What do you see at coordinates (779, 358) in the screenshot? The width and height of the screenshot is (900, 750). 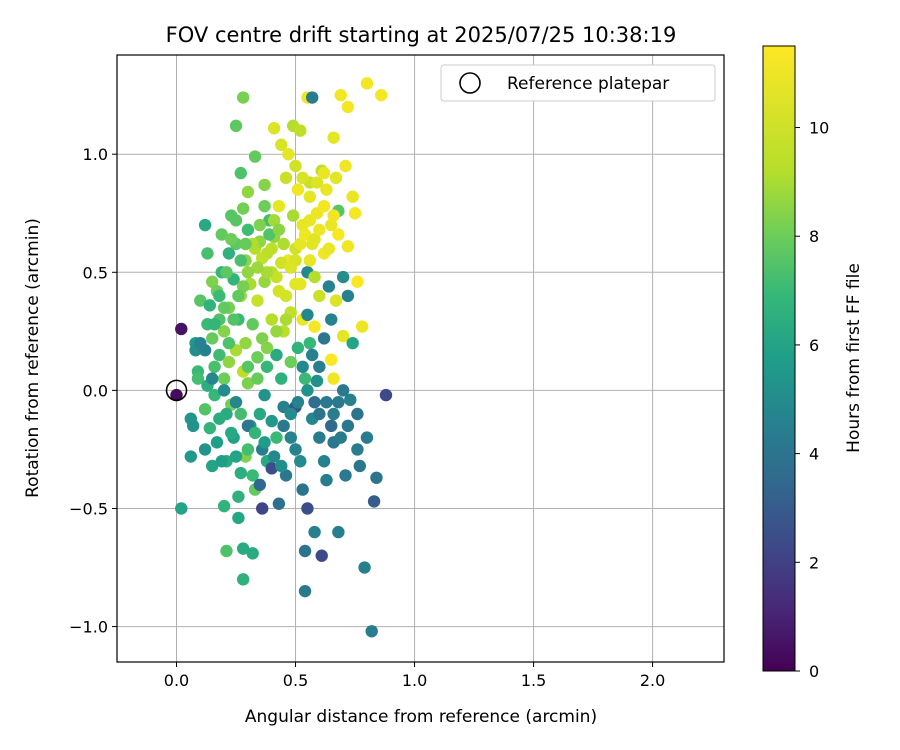 I see `colorbar` at bounding box center [779, 358].